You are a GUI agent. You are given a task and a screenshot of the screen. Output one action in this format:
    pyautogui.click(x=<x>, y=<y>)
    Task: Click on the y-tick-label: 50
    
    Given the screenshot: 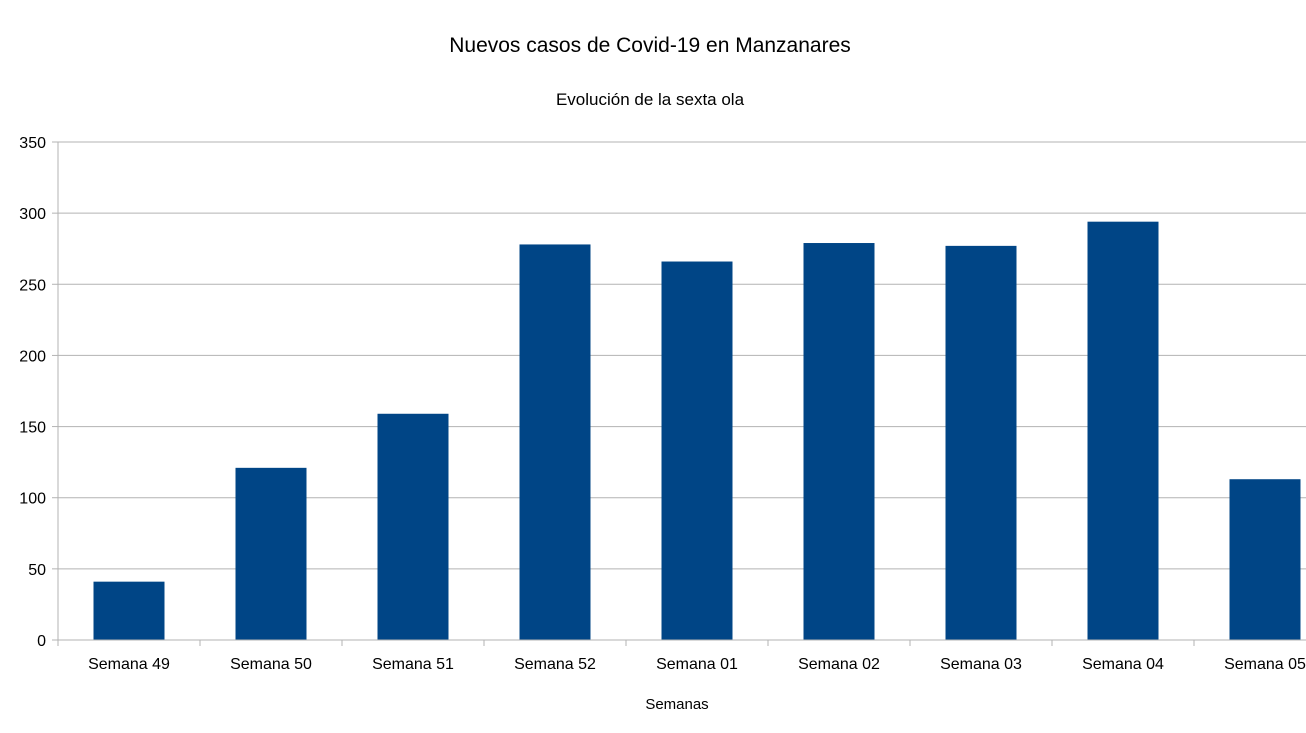 What is the action you would take?
    pyautogui.click(x=37, y=570)
    